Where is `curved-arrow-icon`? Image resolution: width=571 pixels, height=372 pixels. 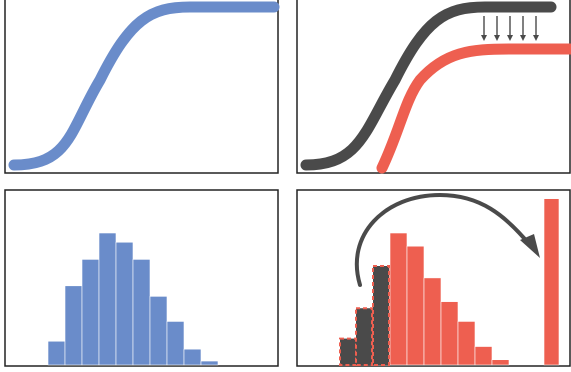 curved-arrow-icon is located at coordinates (443, 239).